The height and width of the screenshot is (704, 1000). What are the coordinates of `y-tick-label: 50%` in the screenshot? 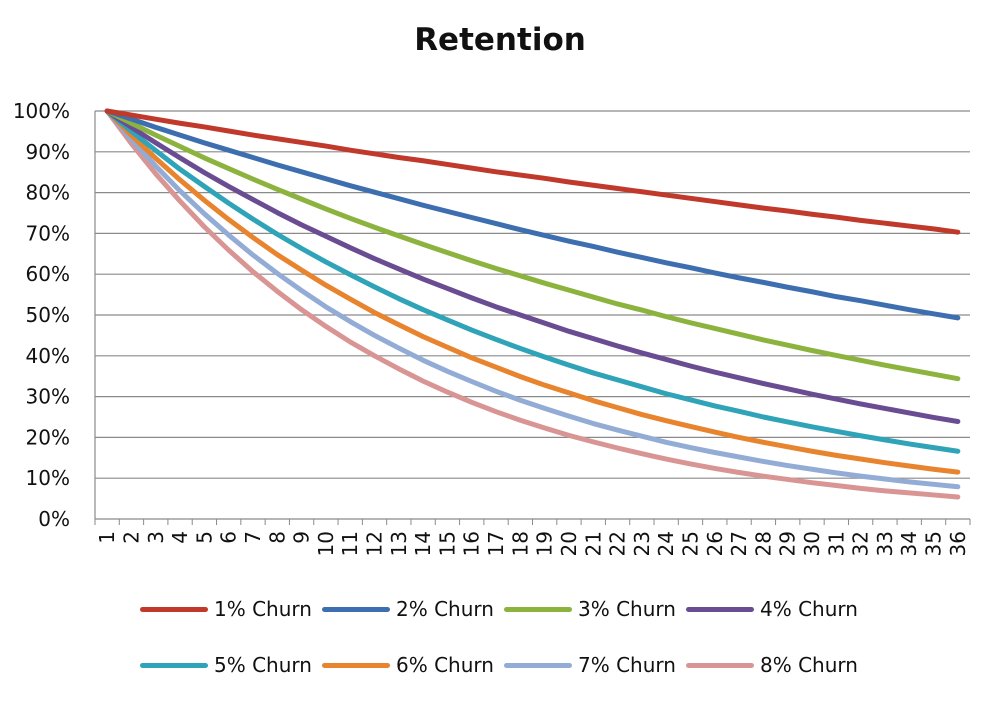 It's located at (48, 315).